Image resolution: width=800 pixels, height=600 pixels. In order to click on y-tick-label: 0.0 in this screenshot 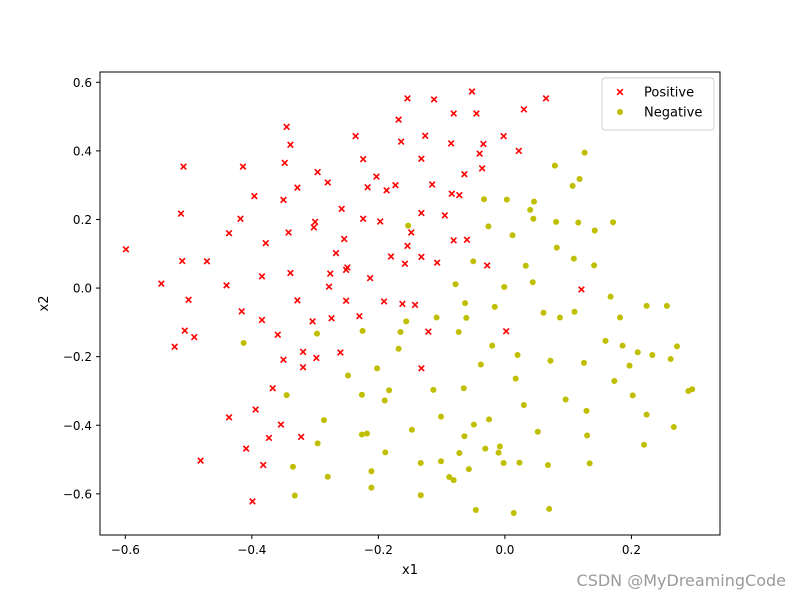, I will do `click(82, 289)`.